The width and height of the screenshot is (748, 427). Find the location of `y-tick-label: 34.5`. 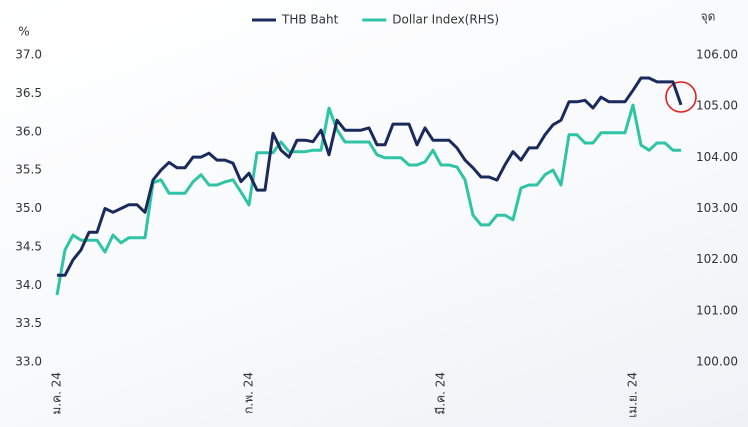

y-tick-label: 34.5 is located at coordinates (28, 246).